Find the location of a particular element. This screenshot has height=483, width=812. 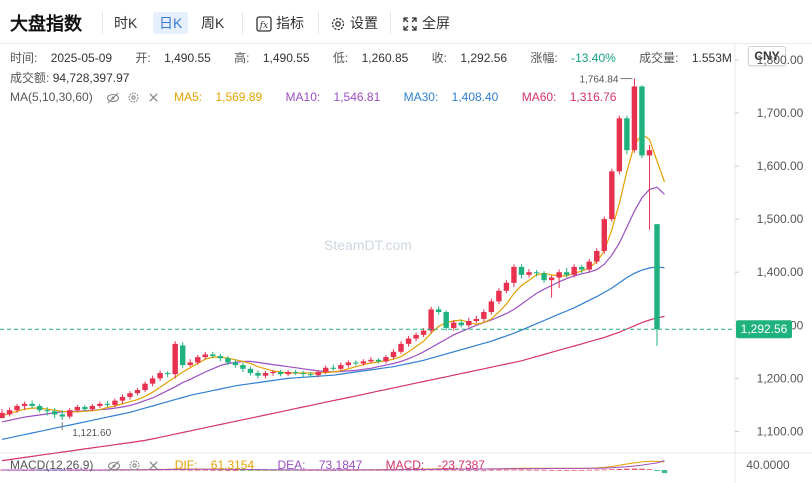

ma5-value: 1,569.89 is located at coordinates (239, 97).